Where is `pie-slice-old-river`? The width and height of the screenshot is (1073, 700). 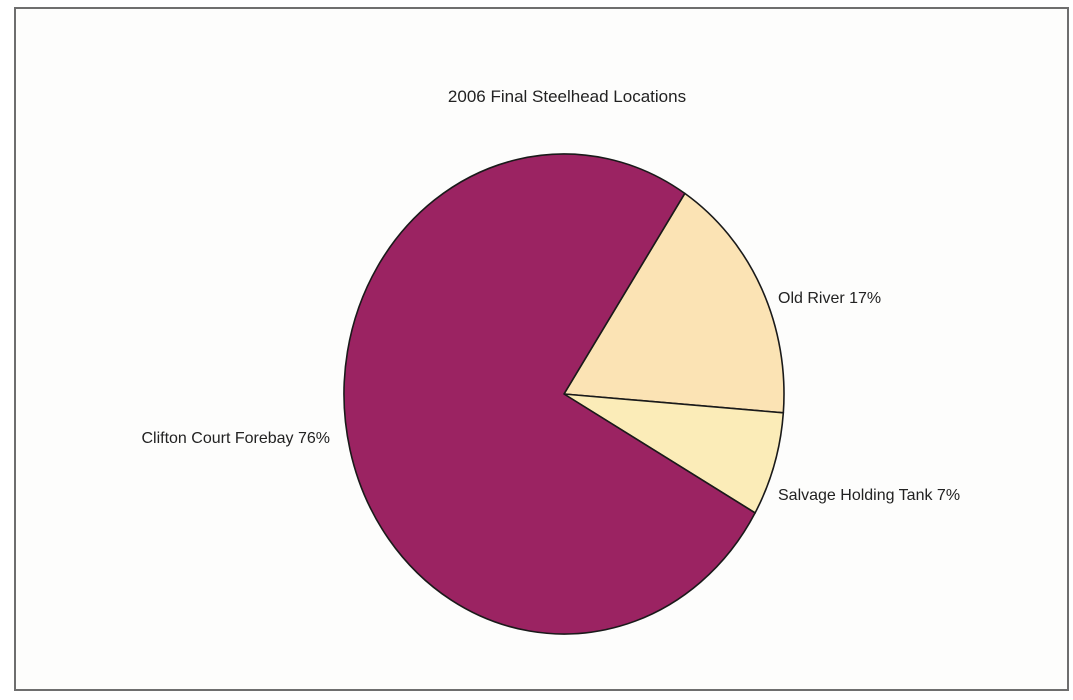 pie-slice-old-river is located at coordinates (674, 303).